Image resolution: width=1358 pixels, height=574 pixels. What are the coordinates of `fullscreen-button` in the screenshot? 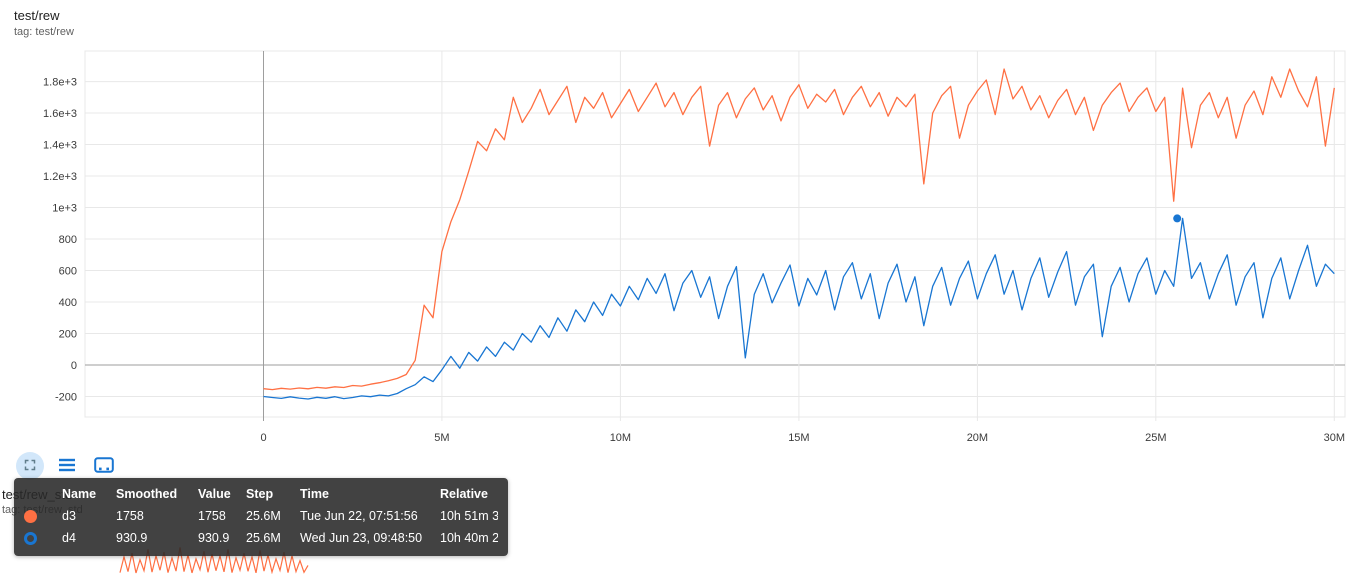 It's located at (30, 466).